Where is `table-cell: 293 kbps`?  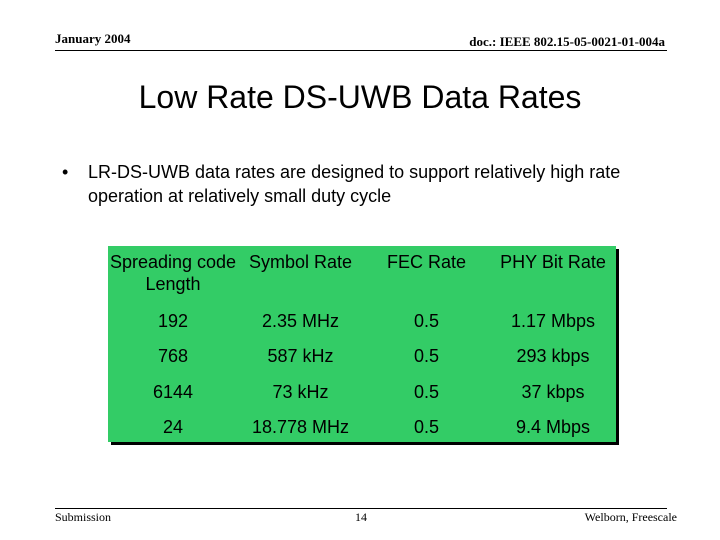
table-cell: 293 kbps is located at coordinates (553, 356).